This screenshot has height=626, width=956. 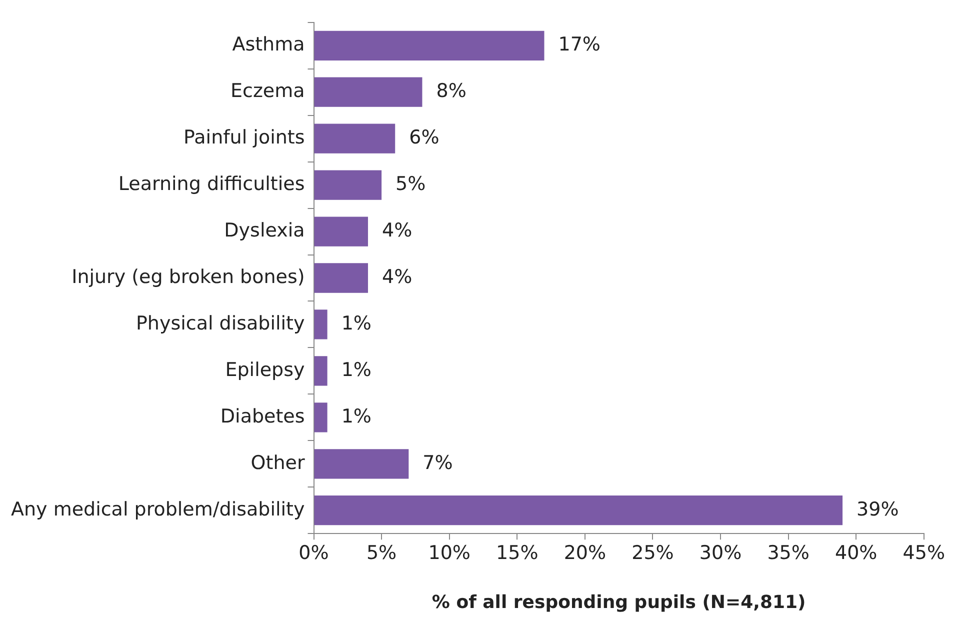 What do you see at coordinates (856, 553) in the screenshot?
I see `x-tick-label: 40%` at bounding box center [856, 553].